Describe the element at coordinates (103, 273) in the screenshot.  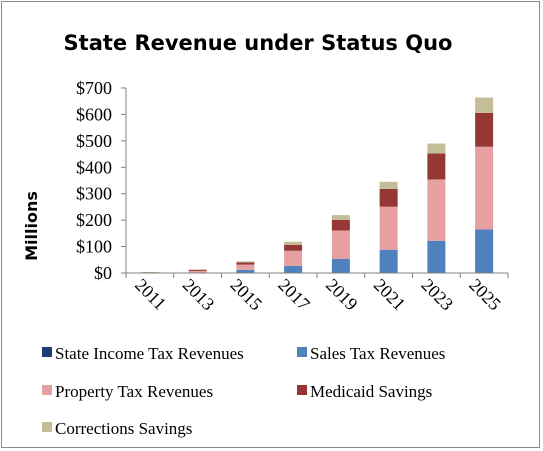
I see `y-tick-label: $0` at that location.